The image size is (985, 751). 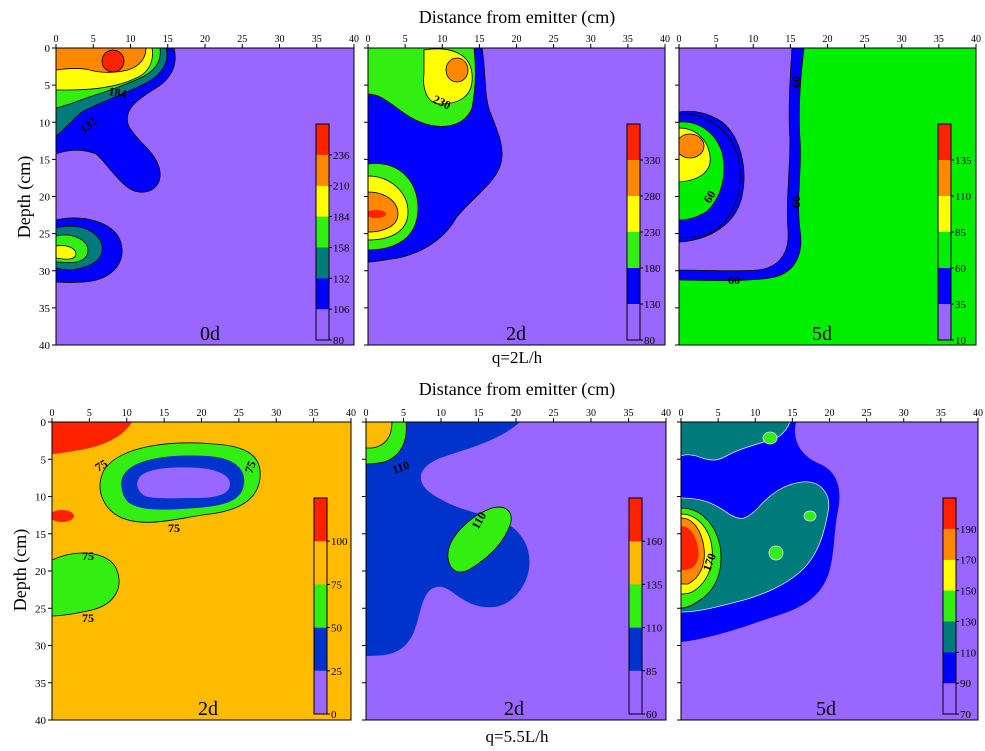 I want to click on colorbar-tick-label: 160, so click(x=654, y=542).